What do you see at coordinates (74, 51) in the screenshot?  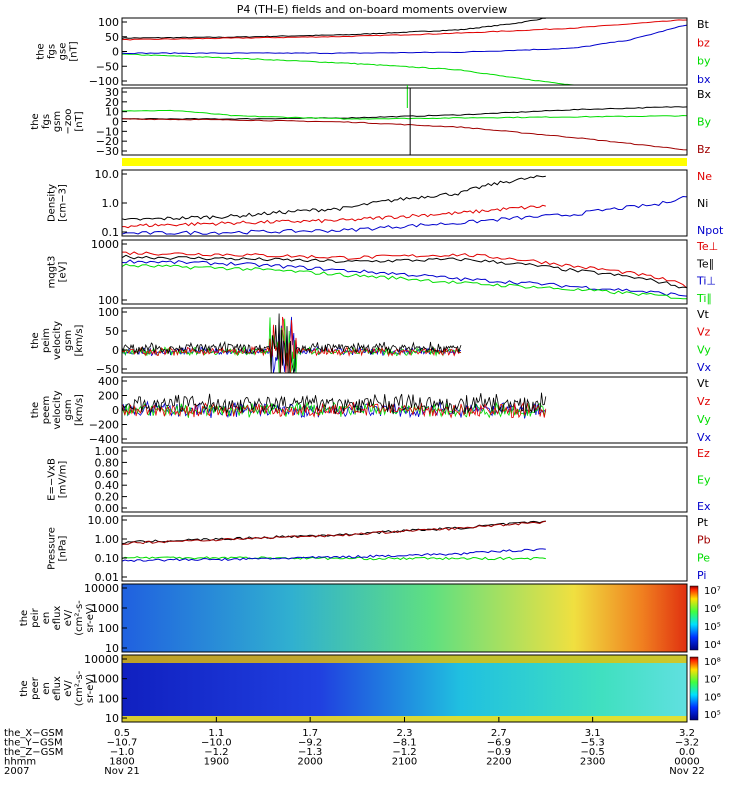 I see `y-label-line: [nT]` at bounding box center [74, 51].